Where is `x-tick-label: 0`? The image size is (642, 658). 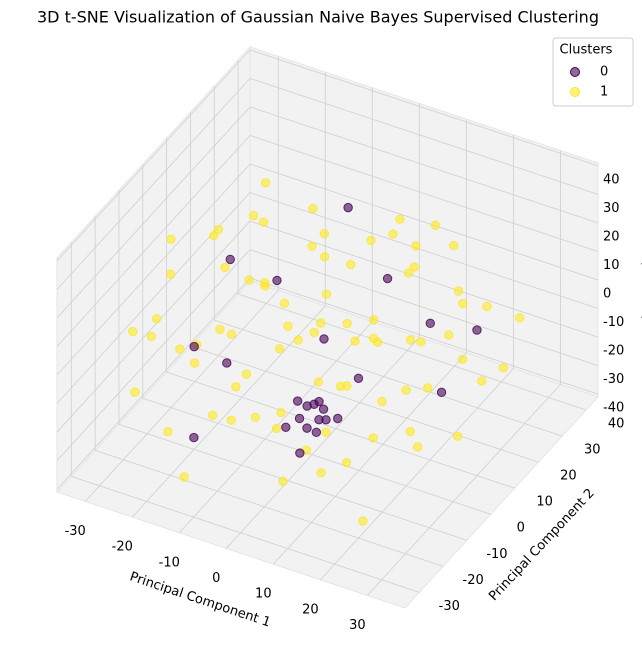
x-tick-label: 0 is located at coordinates (216, 578).